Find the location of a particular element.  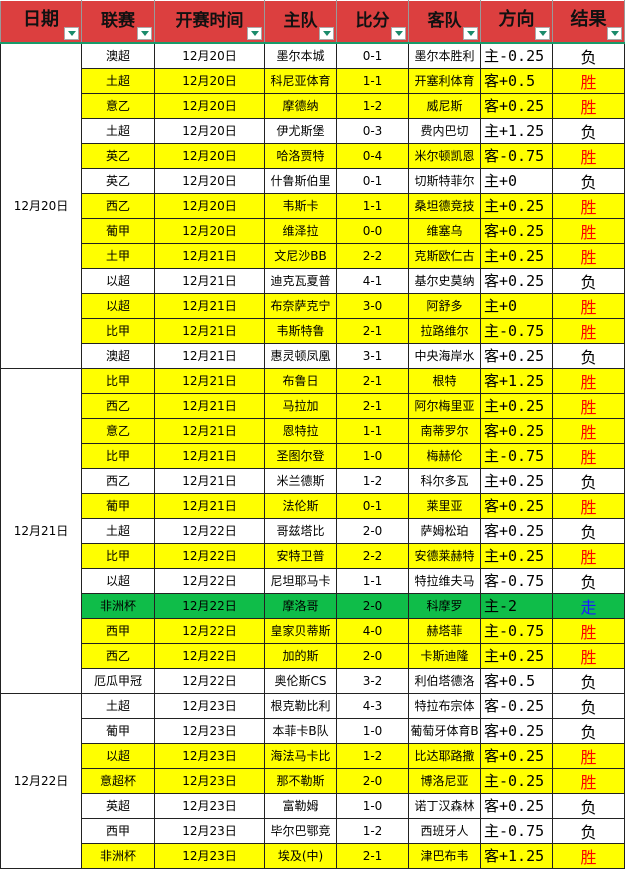

home-team-cell: 布奈萨克宁 is located at coordinates (300, 305).